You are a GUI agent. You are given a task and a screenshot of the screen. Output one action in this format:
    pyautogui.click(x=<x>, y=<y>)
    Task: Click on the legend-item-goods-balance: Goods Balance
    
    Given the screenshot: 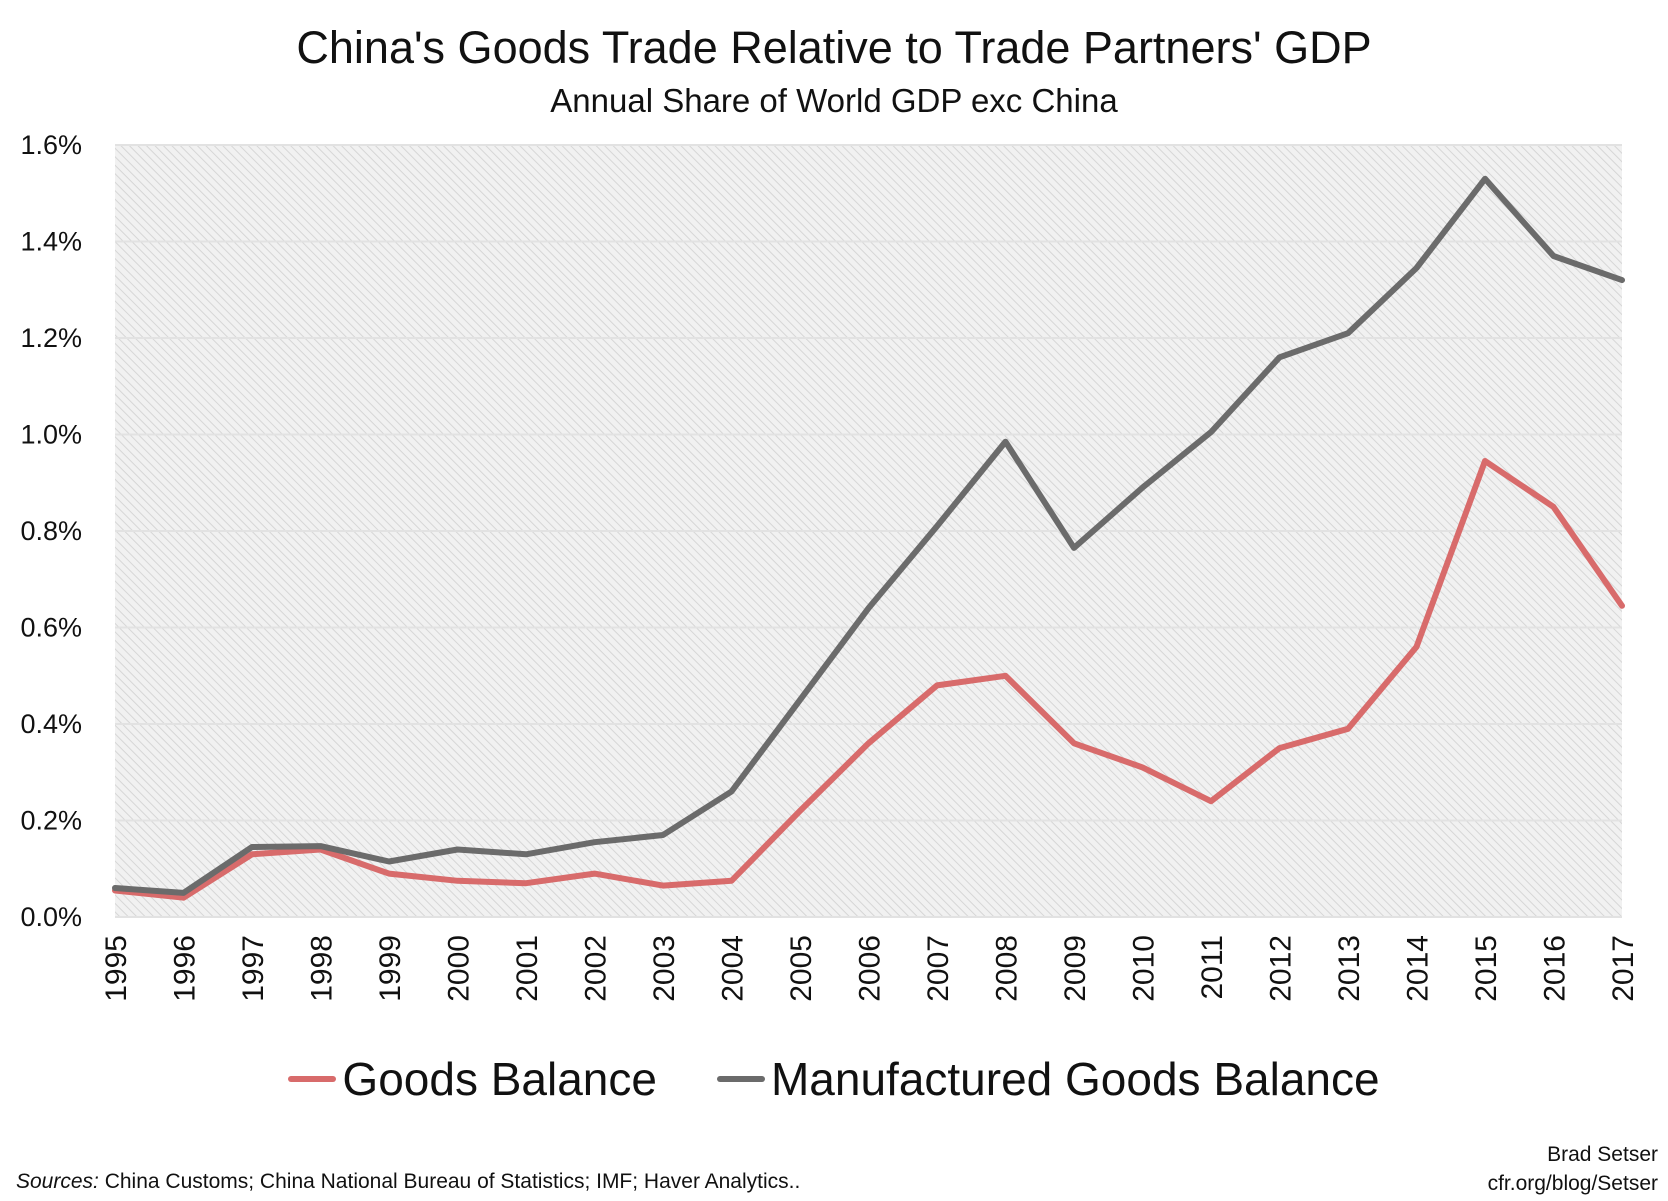 What is the action you would take?
    pyautogui.click(x=472, y=1079)
    